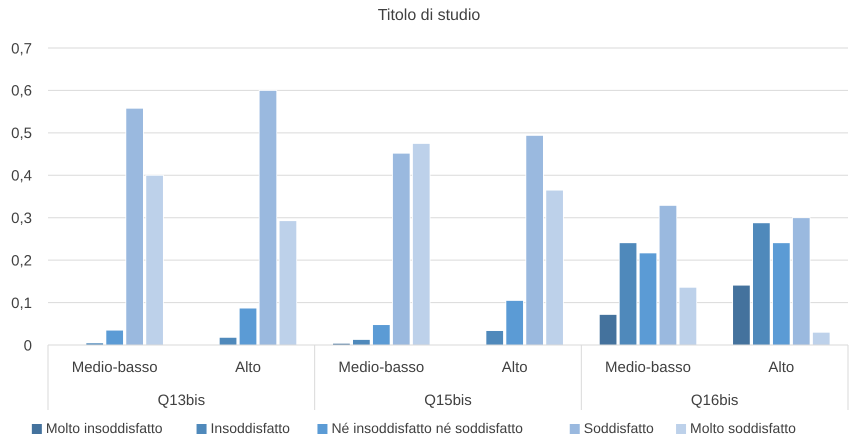  Describe the element at coordinates (448, 400) in the screenshot. I see `text: Q15bis` at that location.